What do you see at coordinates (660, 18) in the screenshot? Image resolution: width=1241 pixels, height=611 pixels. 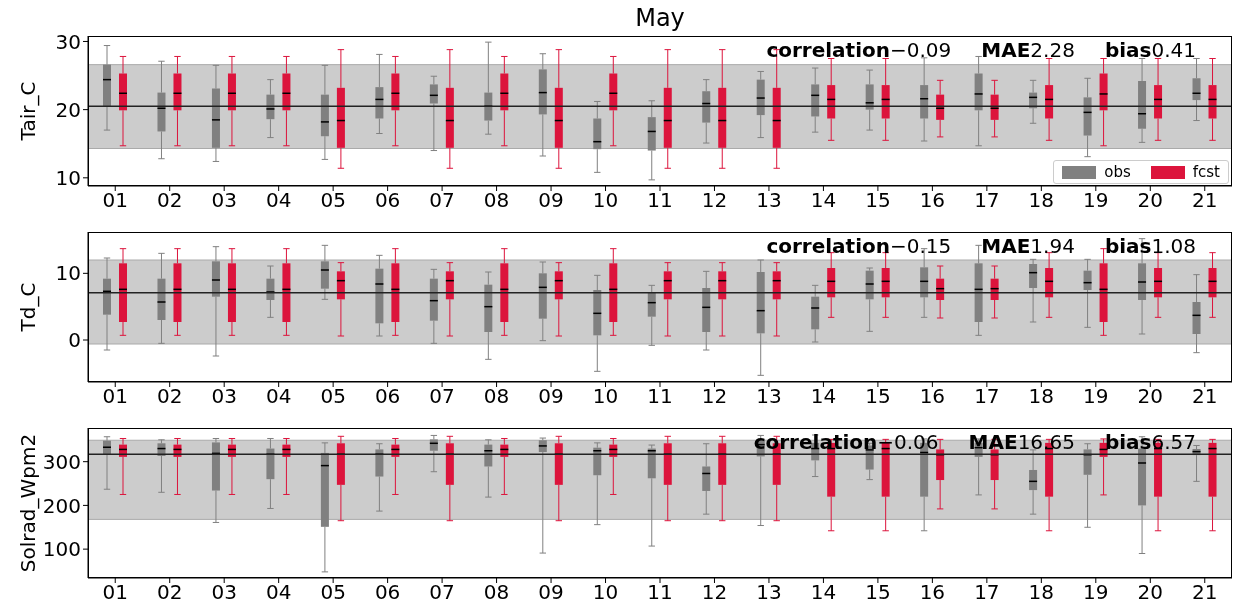 I see `chart-title: May` at bounding box center [660, 18].